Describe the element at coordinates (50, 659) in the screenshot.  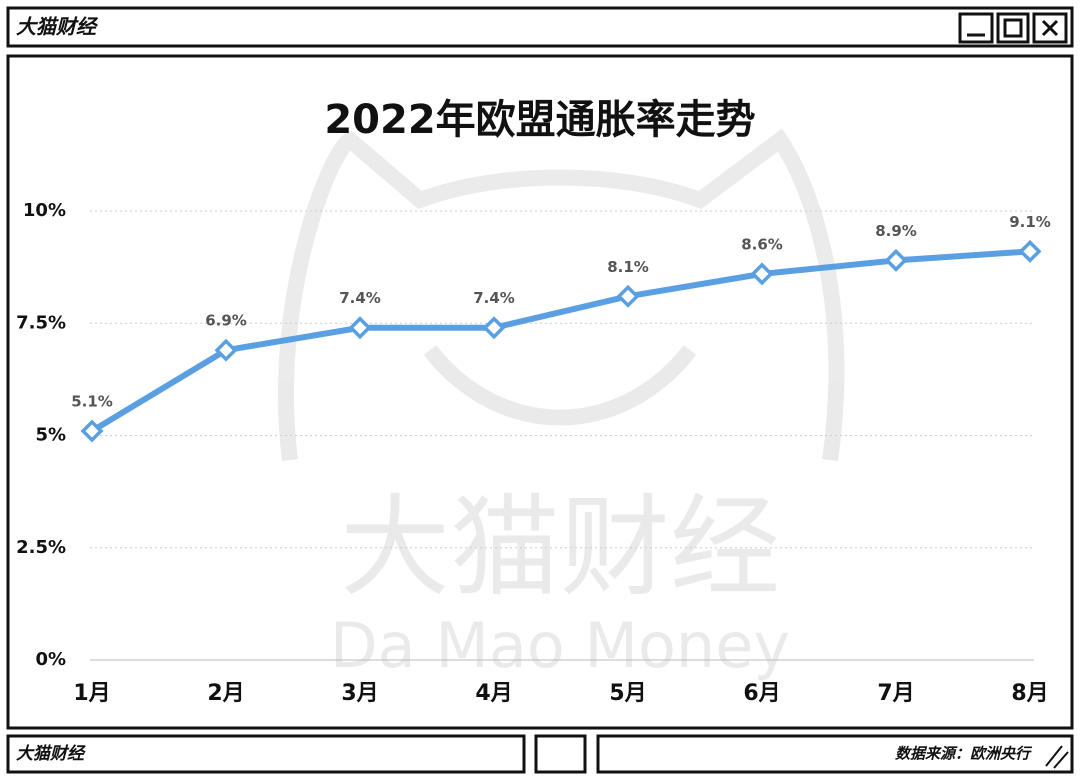
I see `y-tick-label: 0%` at that location.